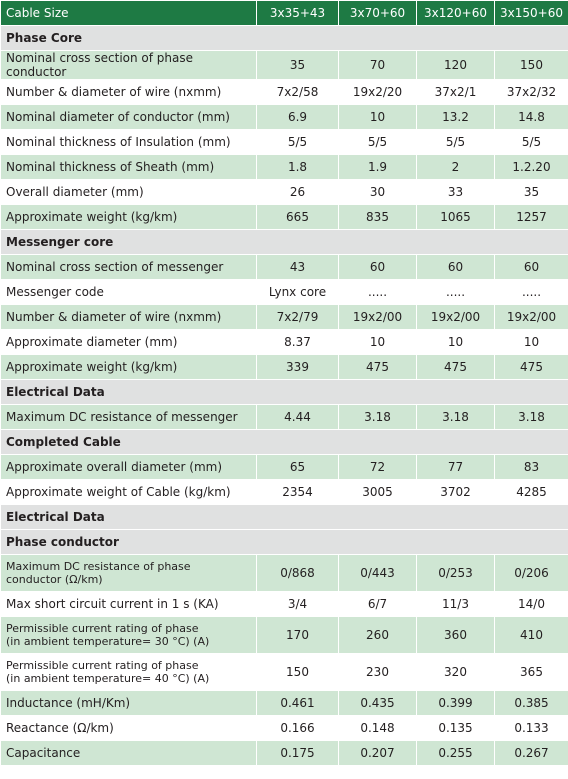  I want to click on section-title: Completed Cable, so click(284, 442).